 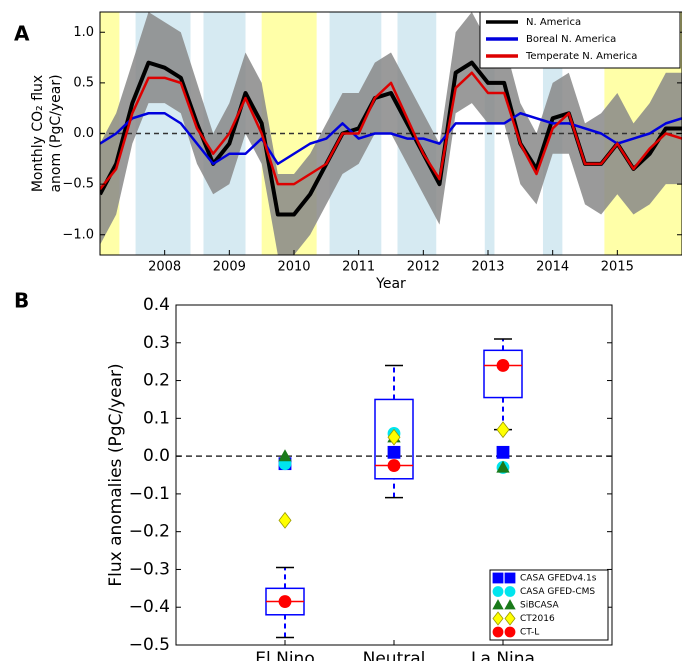 What do you see at coordinates (156, 418) in the screenshot?
I see `y-tick-label: 0.1` at bounding box center [156, 418].